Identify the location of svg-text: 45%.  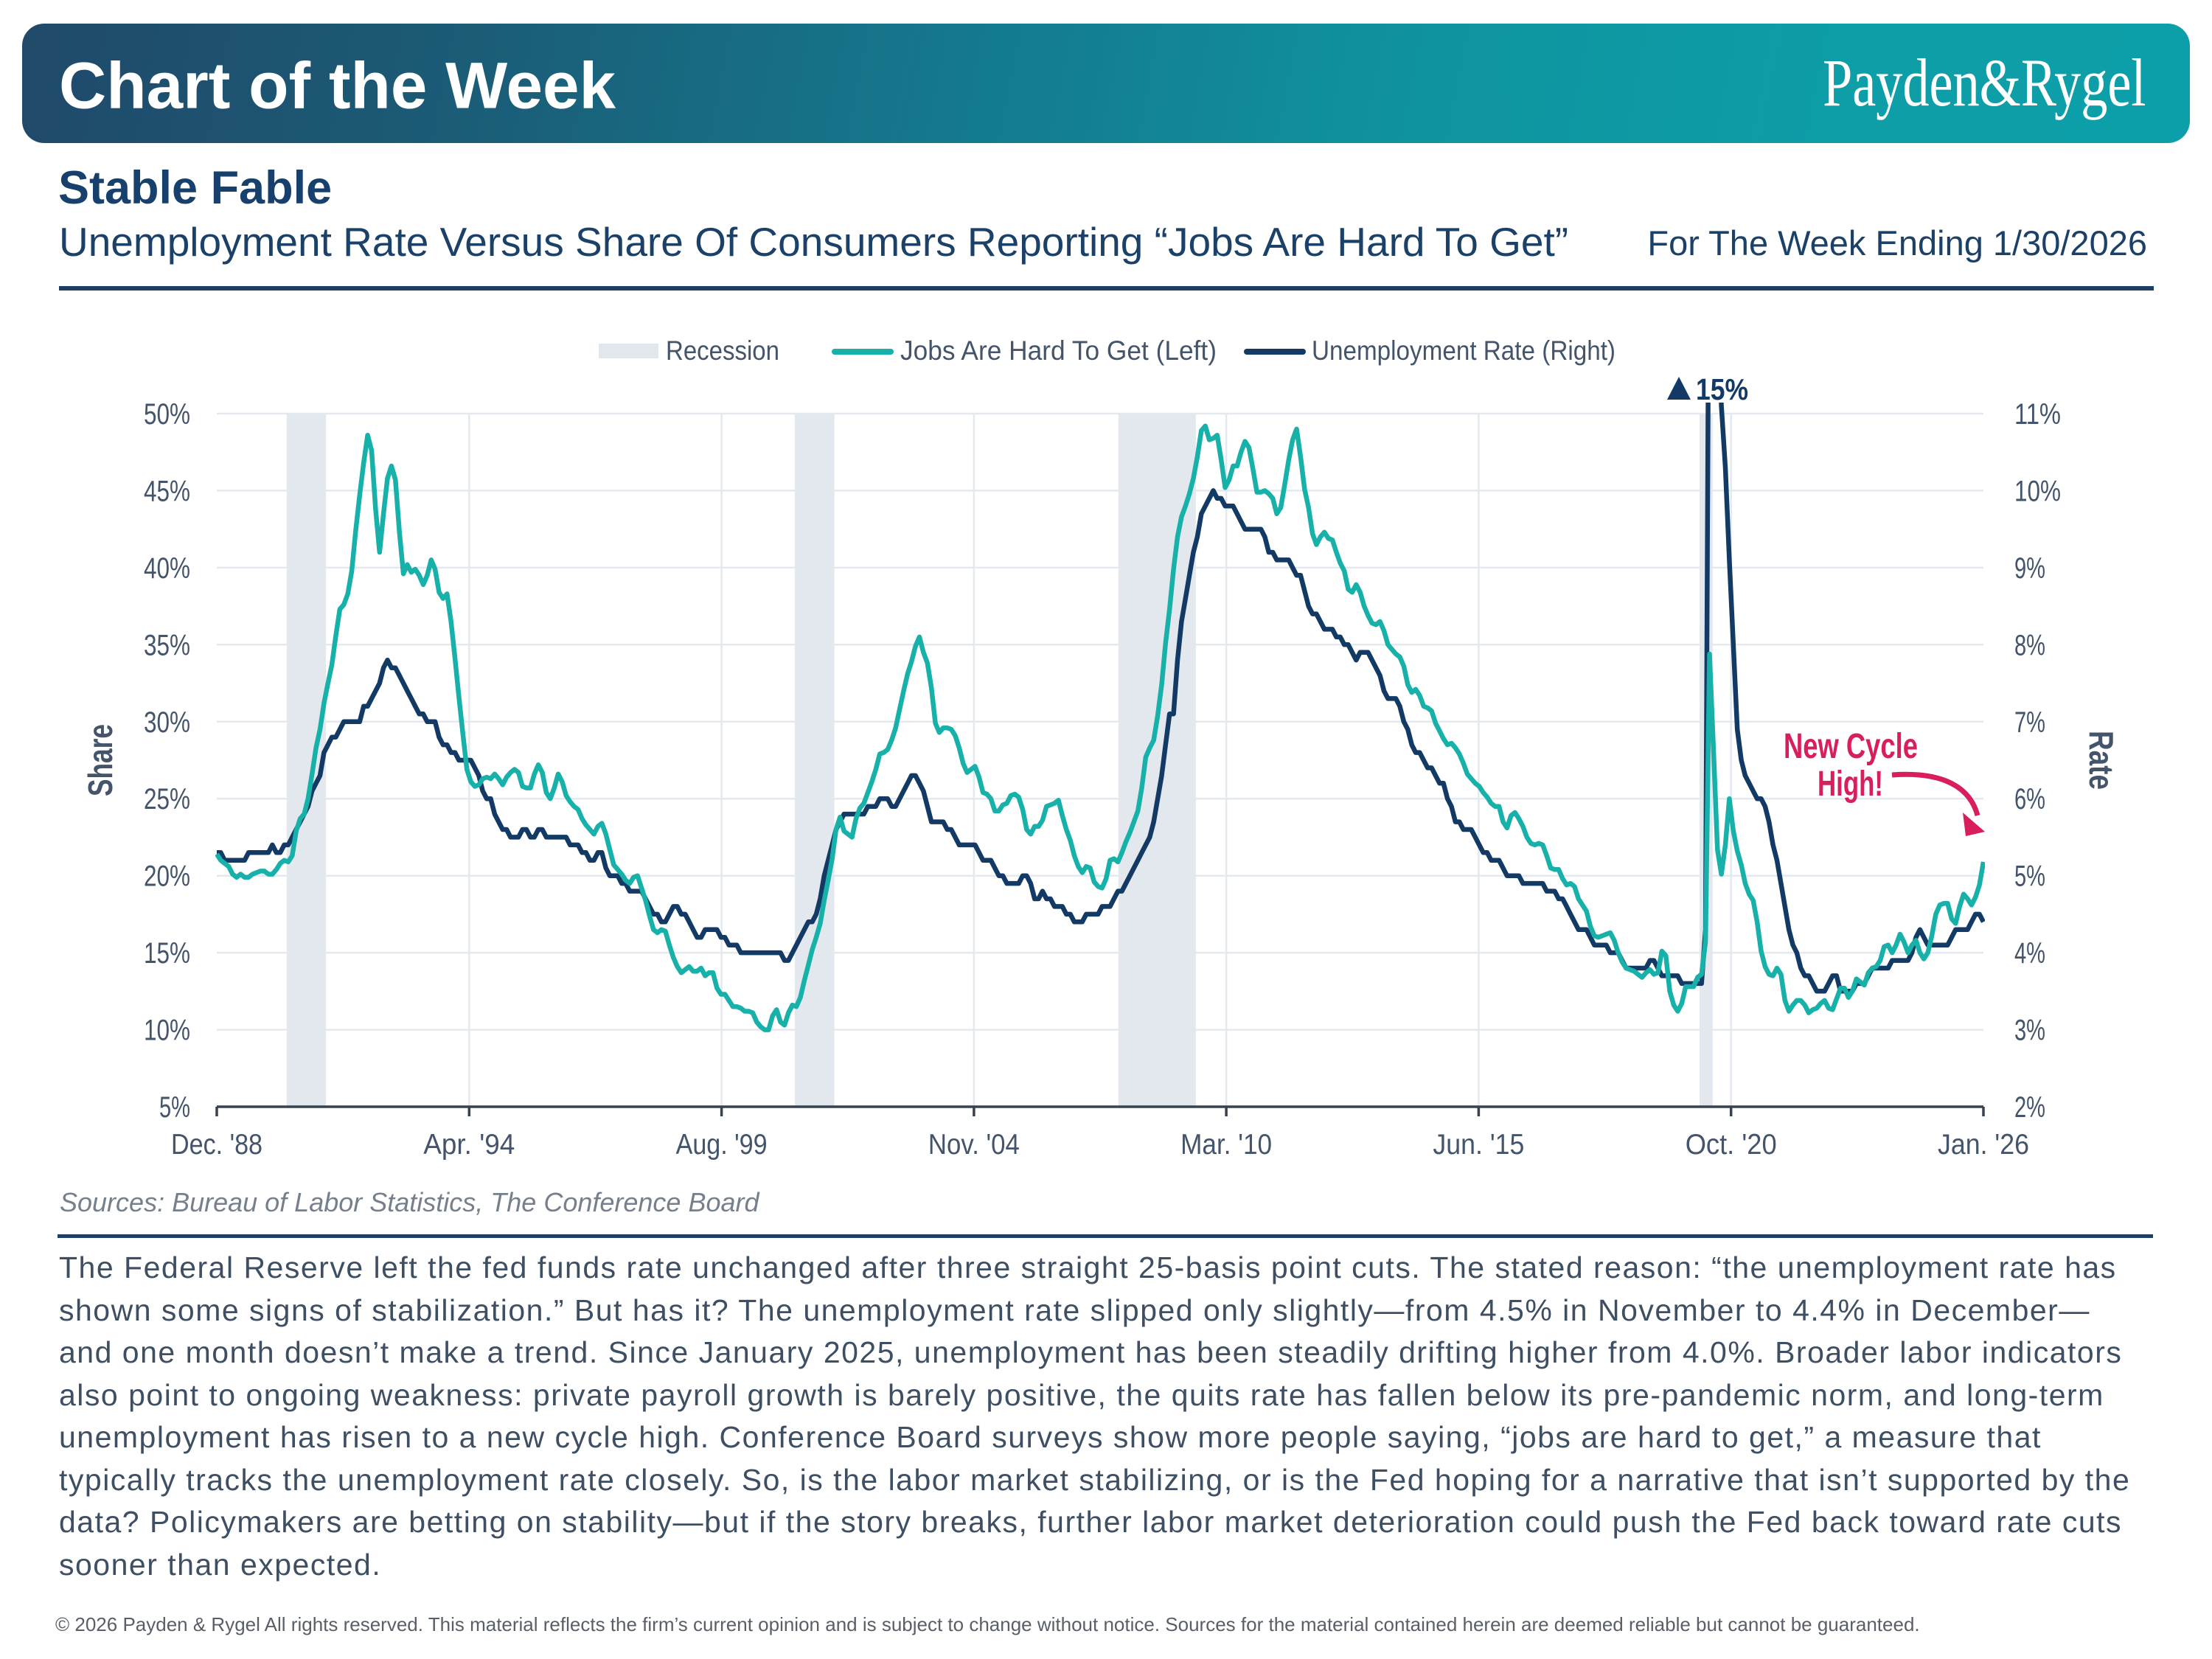
(167, 491).